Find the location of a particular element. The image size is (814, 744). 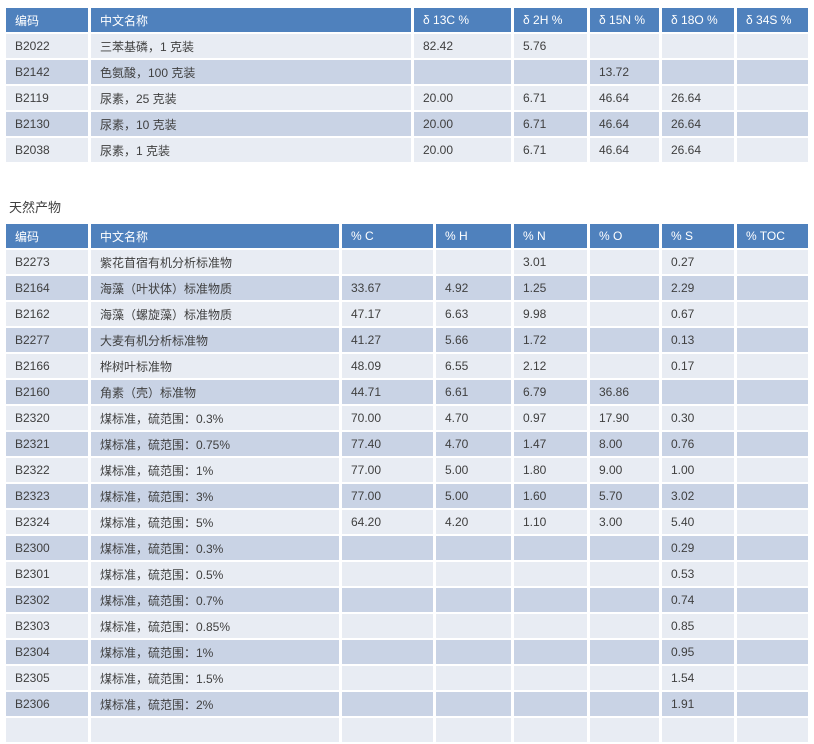

code-cell: B2324 is located at coordinates (48, 523).